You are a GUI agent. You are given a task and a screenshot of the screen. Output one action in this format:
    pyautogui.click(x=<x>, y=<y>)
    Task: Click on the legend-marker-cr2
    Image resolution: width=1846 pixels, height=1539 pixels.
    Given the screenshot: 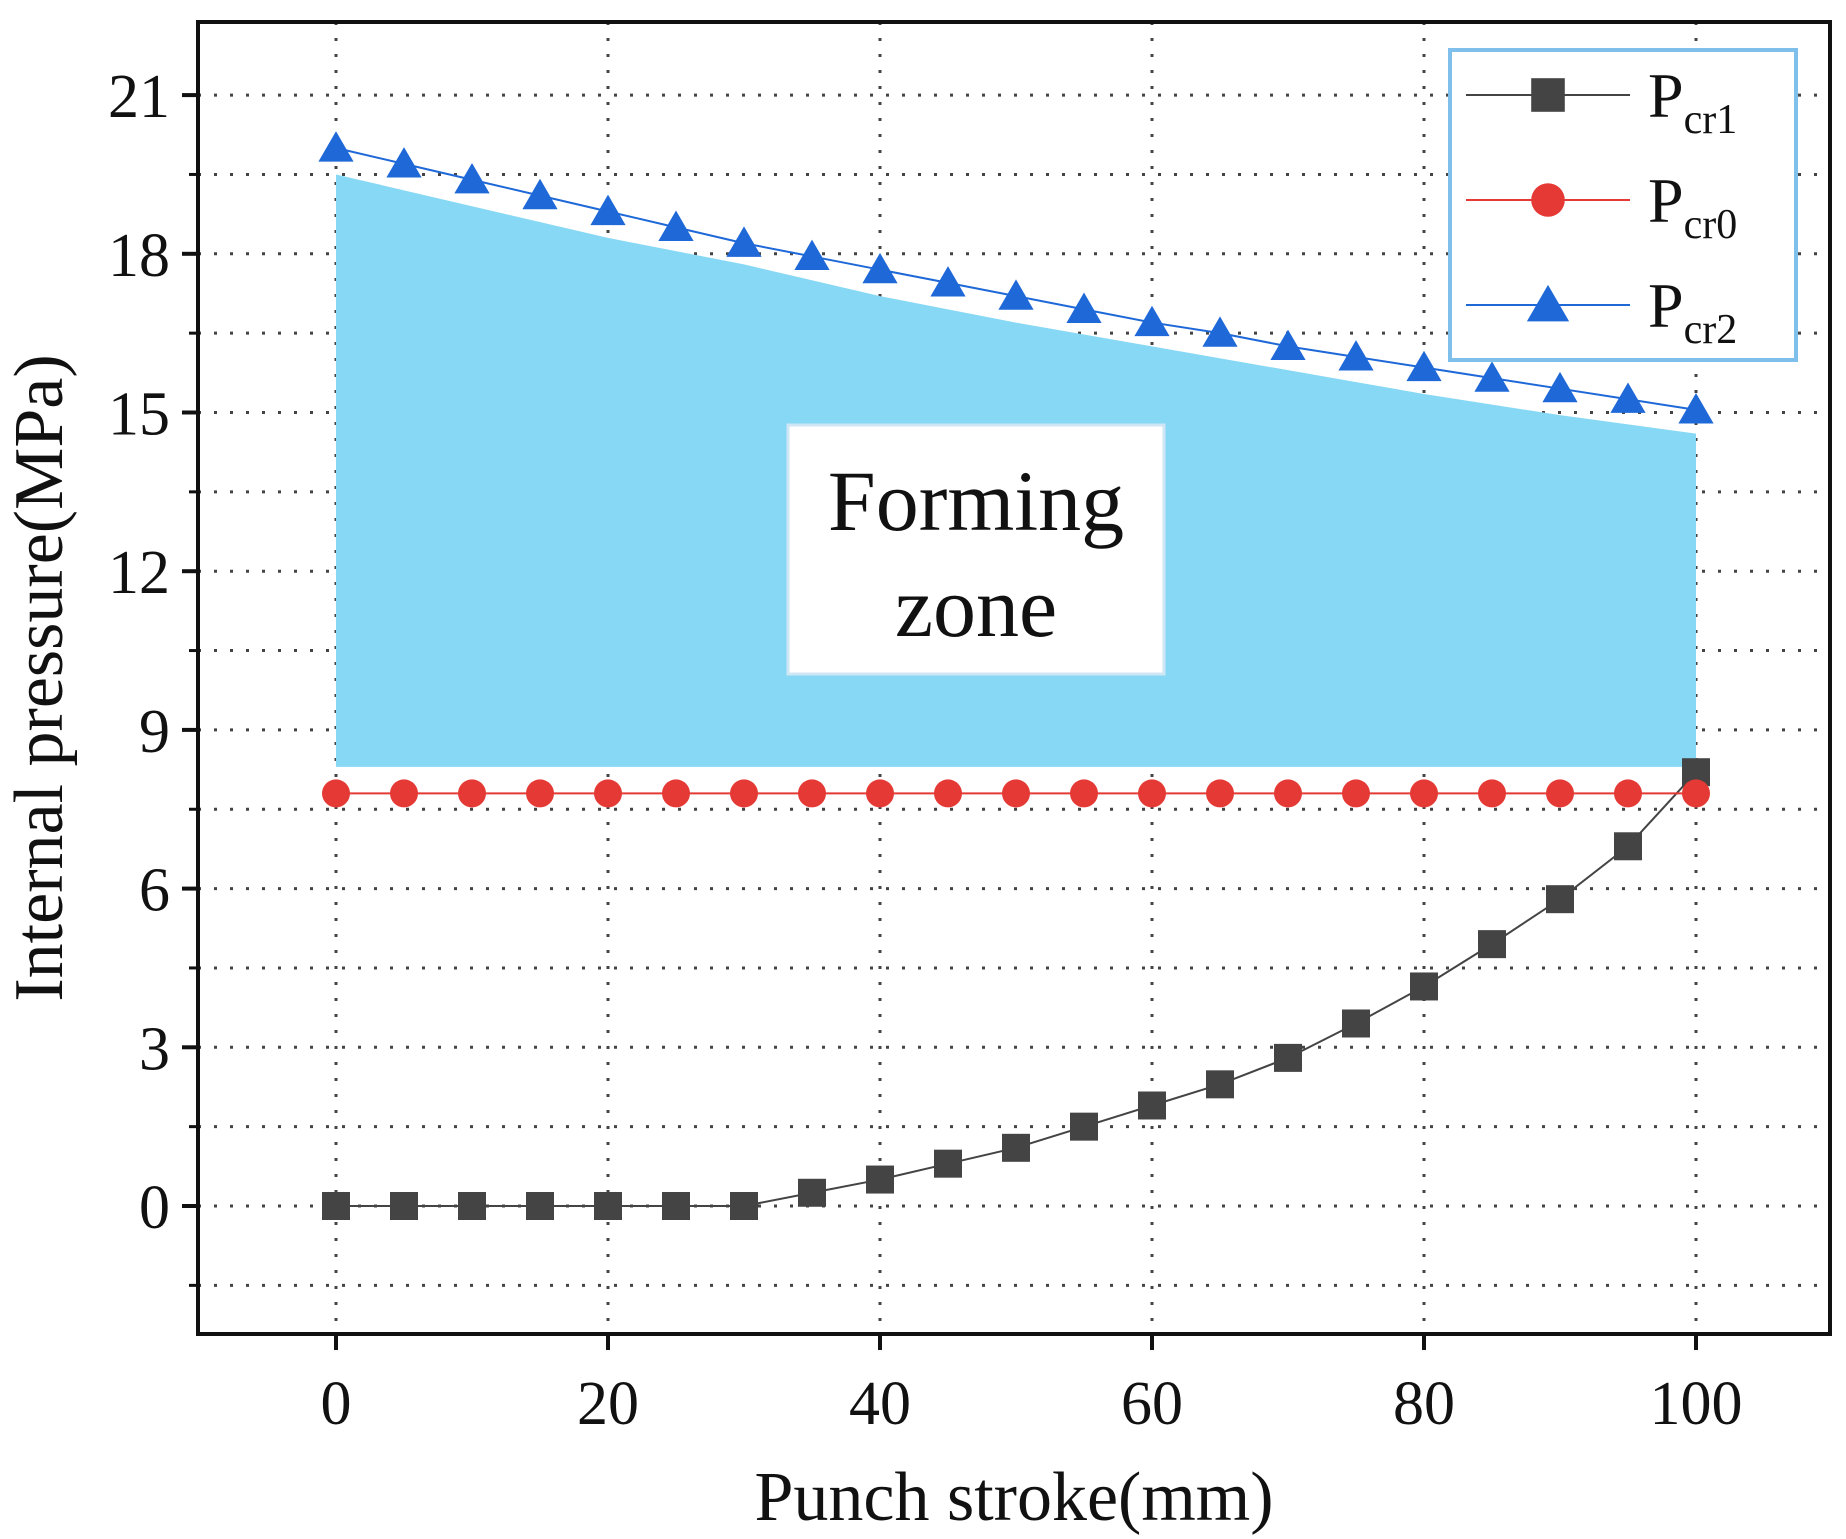 What is the action you would take?
    pyautogui.click(x=1548, y=303)
    